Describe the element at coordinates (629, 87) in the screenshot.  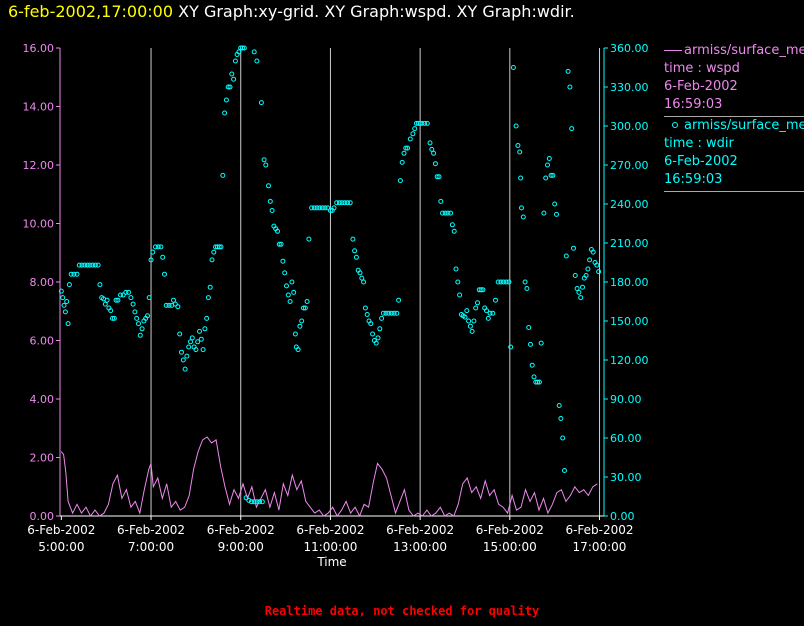
I see `right-tick-label: 330.00` at that location.